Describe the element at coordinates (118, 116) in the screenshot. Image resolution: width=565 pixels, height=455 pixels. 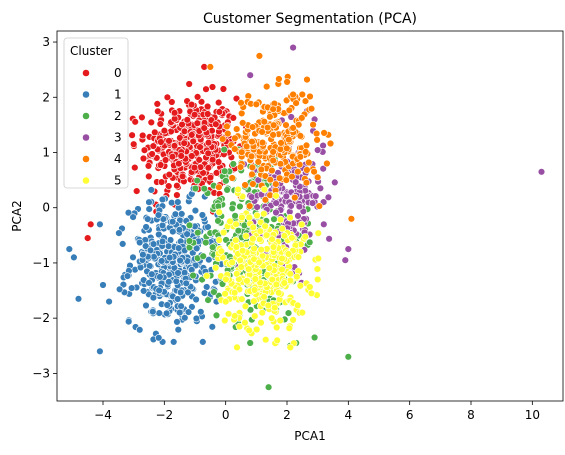
I see `legend-label: 2` at that location.